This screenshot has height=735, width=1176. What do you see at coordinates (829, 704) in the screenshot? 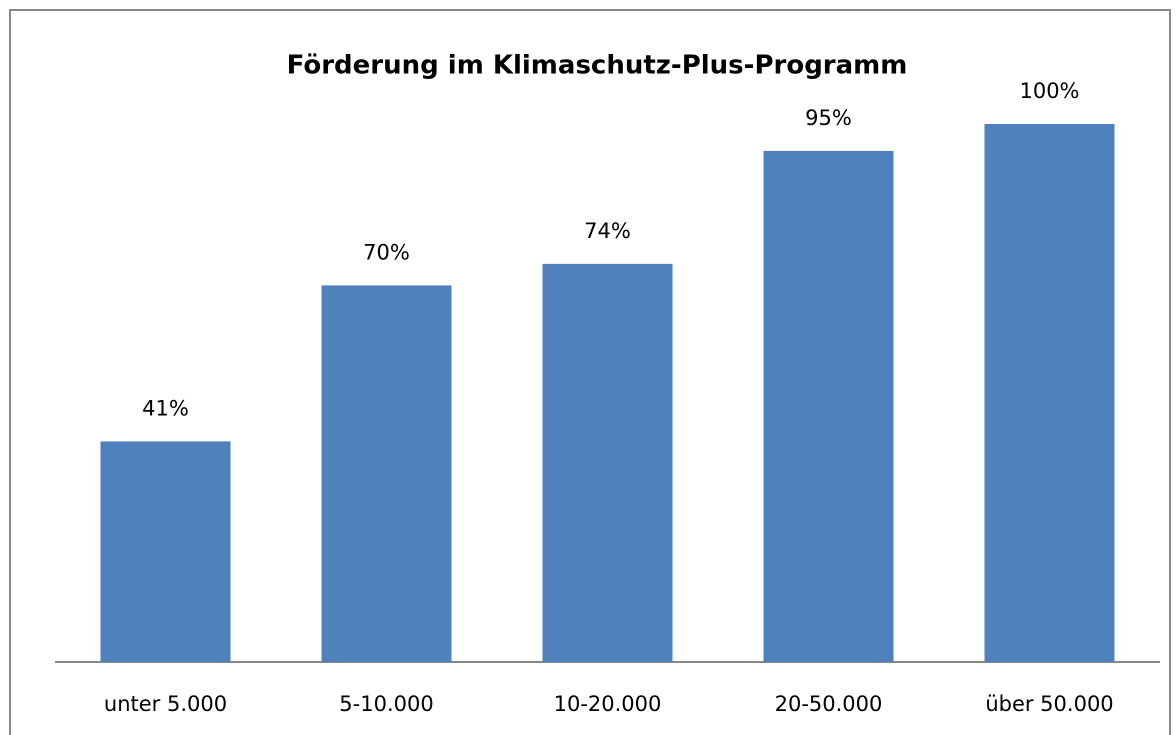
I see `x-tick-label: 20-50.000` at bounding box center [829, 704].